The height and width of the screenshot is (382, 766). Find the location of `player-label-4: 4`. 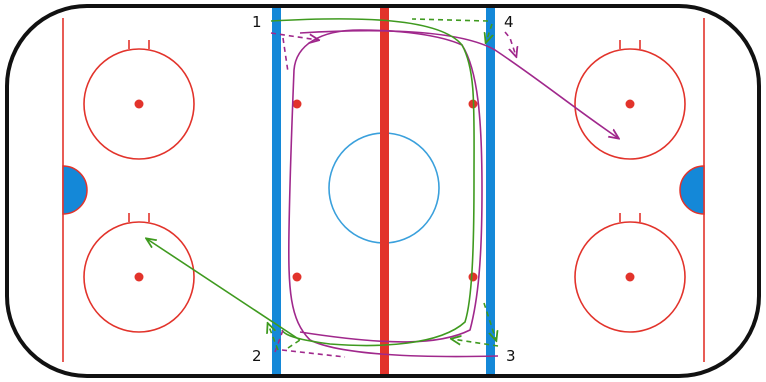

player-label-4: 4 is located at coordinates (509, 22).